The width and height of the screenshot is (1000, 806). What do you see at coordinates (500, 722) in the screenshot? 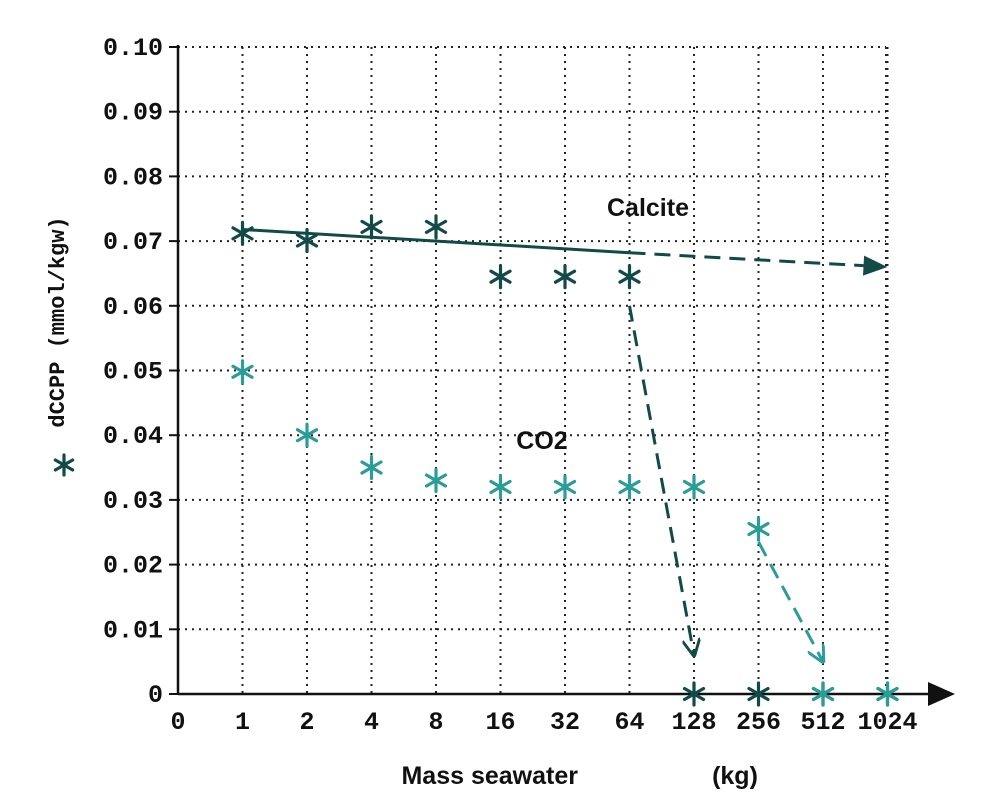
I see `x-tick-label: 16` at bounding box center [500, 722].